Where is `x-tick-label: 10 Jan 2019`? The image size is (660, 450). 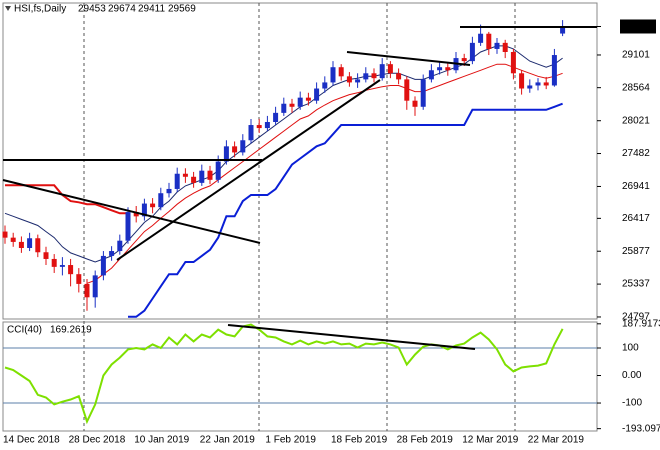
x-tick-label: 10 Jan 2019 is located at coordinates (161, 440).